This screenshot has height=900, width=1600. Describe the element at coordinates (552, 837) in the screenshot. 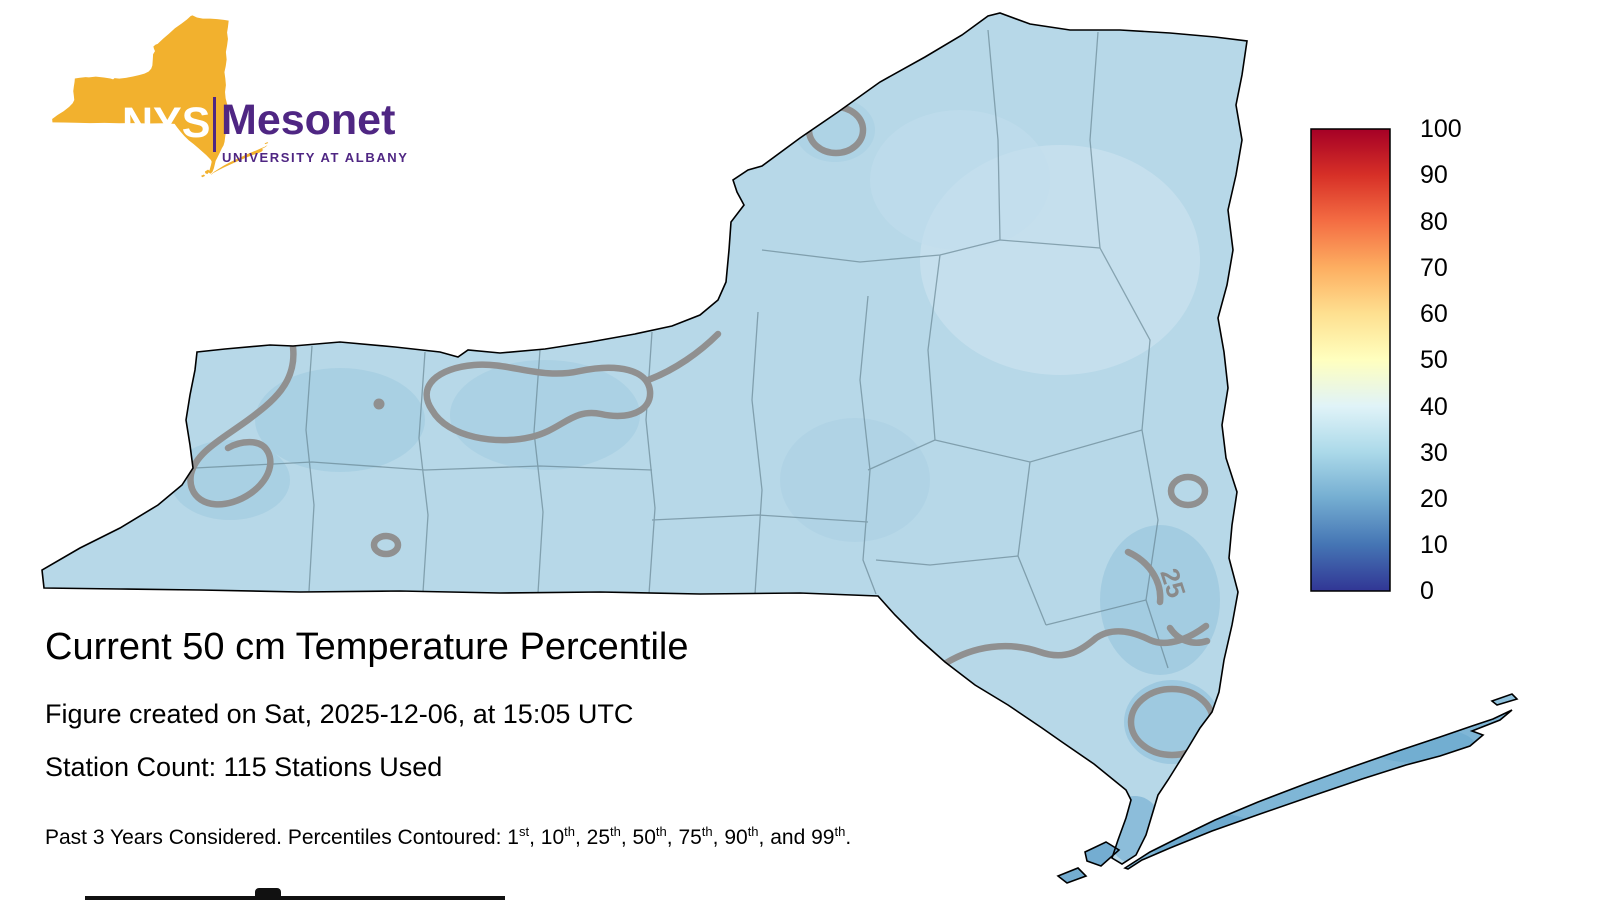

I see `percentile-value: 10` at that location.